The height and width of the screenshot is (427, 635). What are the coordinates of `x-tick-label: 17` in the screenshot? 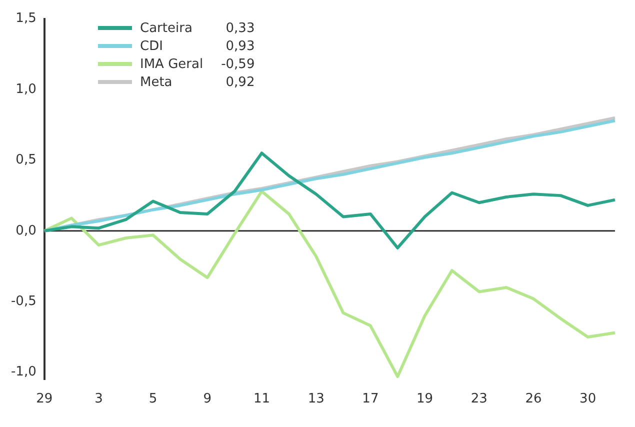 It's located at (370, 399).